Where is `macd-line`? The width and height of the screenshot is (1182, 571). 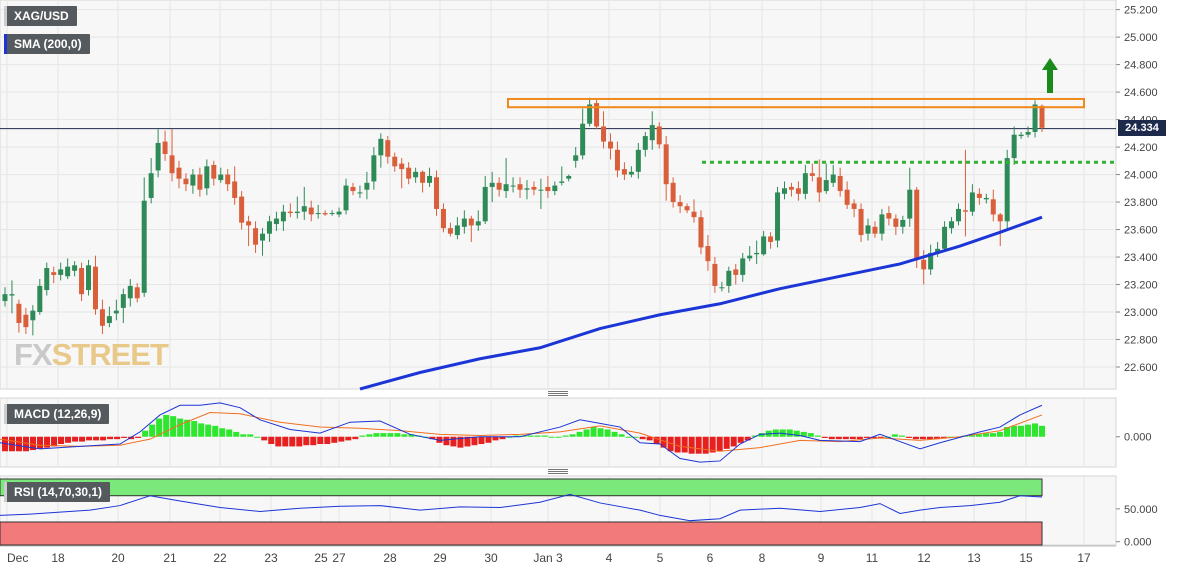
macd-line is located at coordinates (521, 432).